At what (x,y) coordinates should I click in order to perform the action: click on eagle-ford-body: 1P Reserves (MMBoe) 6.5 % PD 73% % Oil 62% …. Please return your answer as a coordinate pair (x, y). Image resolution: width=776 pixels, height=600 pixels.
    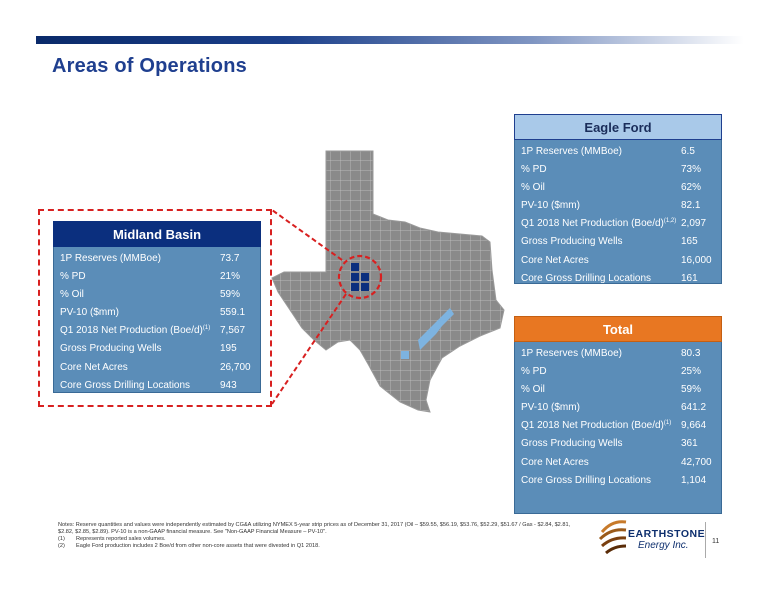
    Looking at the image, I should click on (618, 212).